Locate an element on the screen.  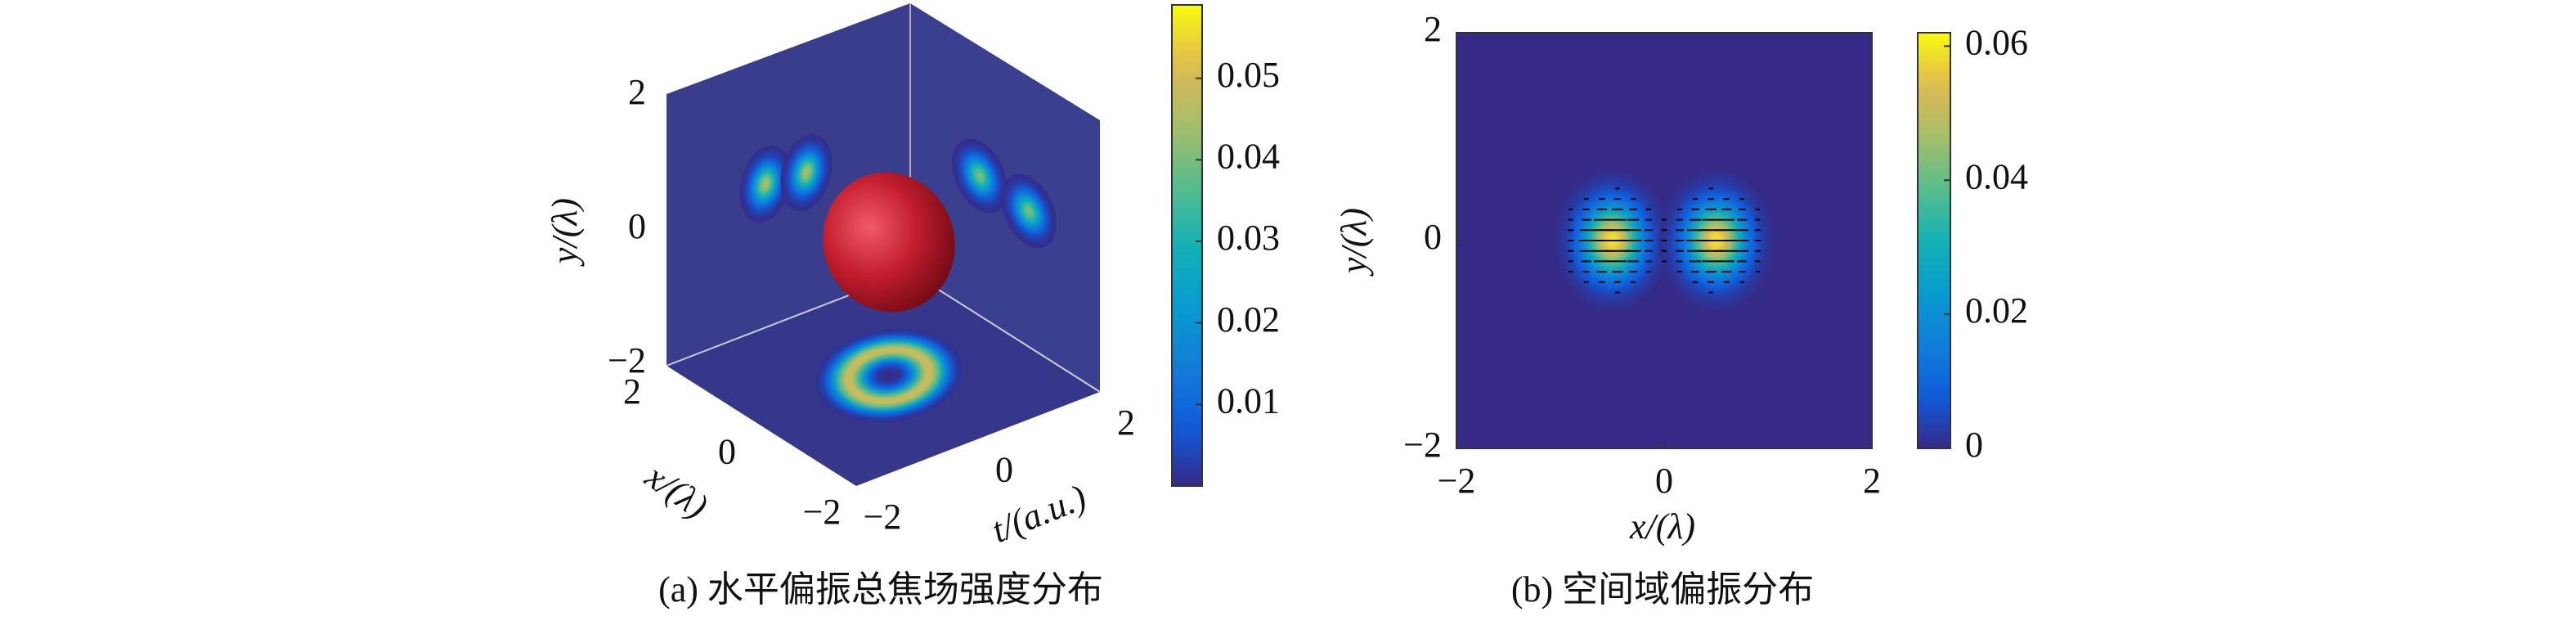
t-tick-label: 2 is located at coordinates (1126, 423).